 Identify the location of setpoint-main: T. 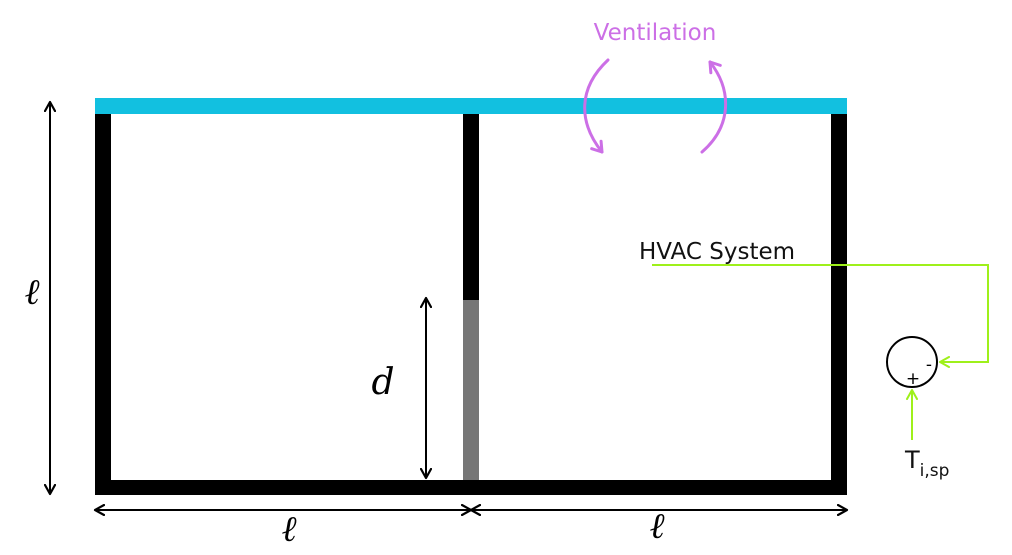
(912, 460).